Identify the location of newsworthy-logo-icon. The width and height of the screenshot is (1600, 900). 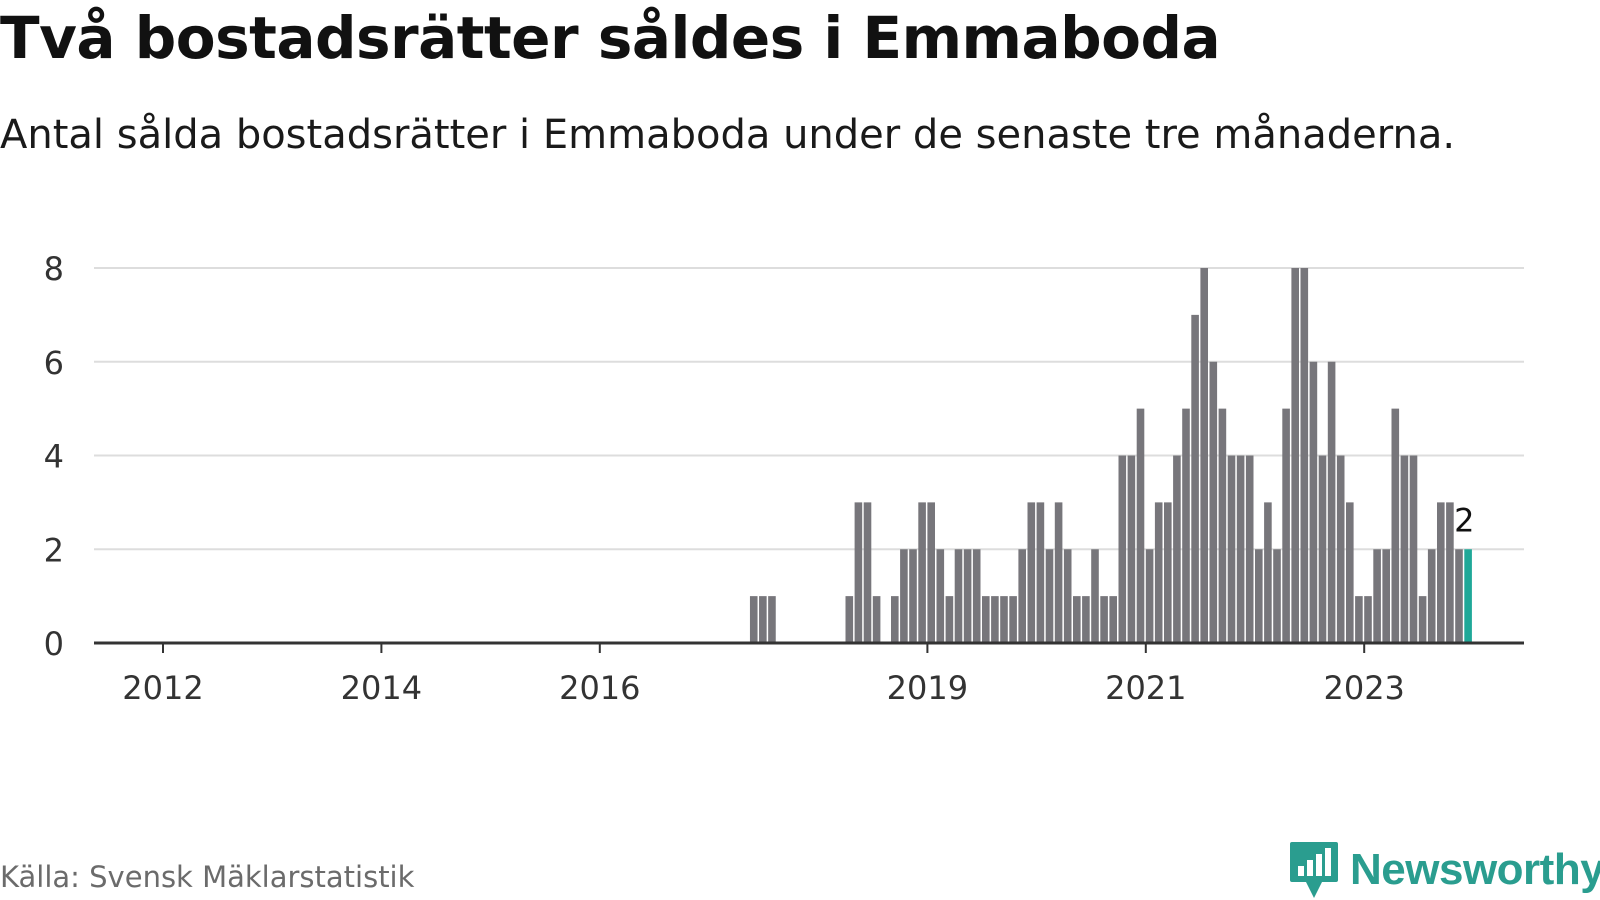
(1314, 870).